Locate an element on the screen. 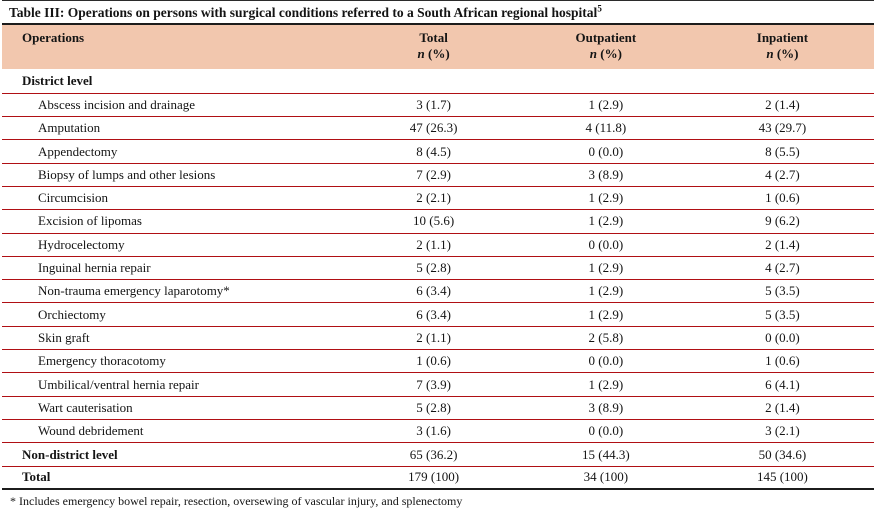  row-label: Umbilical/ventral hernia repair is located at coordinates (118, 384).